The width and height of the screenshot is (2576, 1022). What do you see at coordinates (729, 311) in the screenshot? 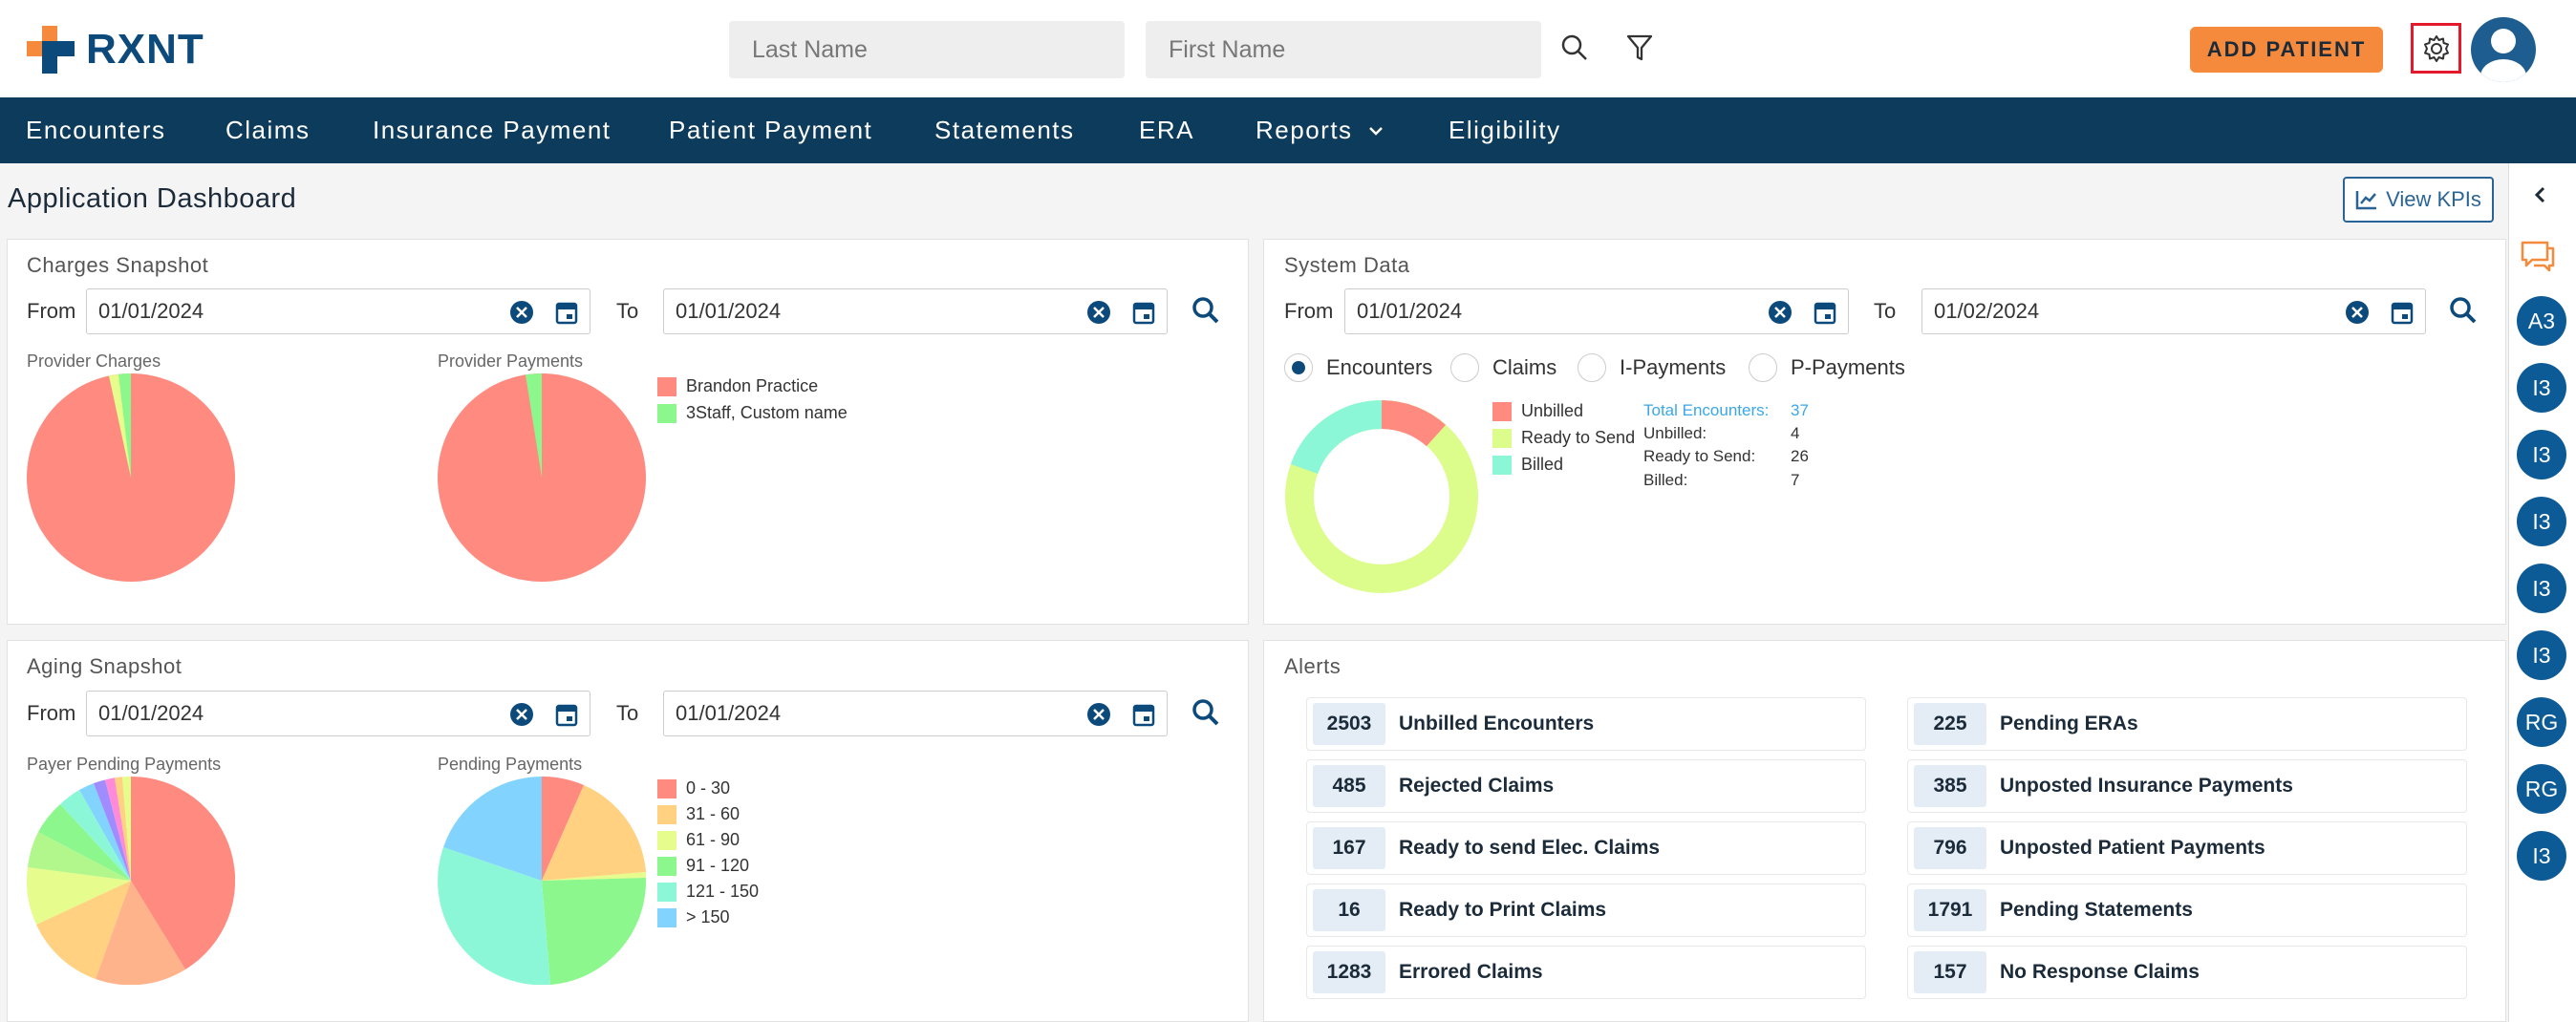
I see `charges-to-date-value: 01/01/2024` at bounding box center [729, 311].